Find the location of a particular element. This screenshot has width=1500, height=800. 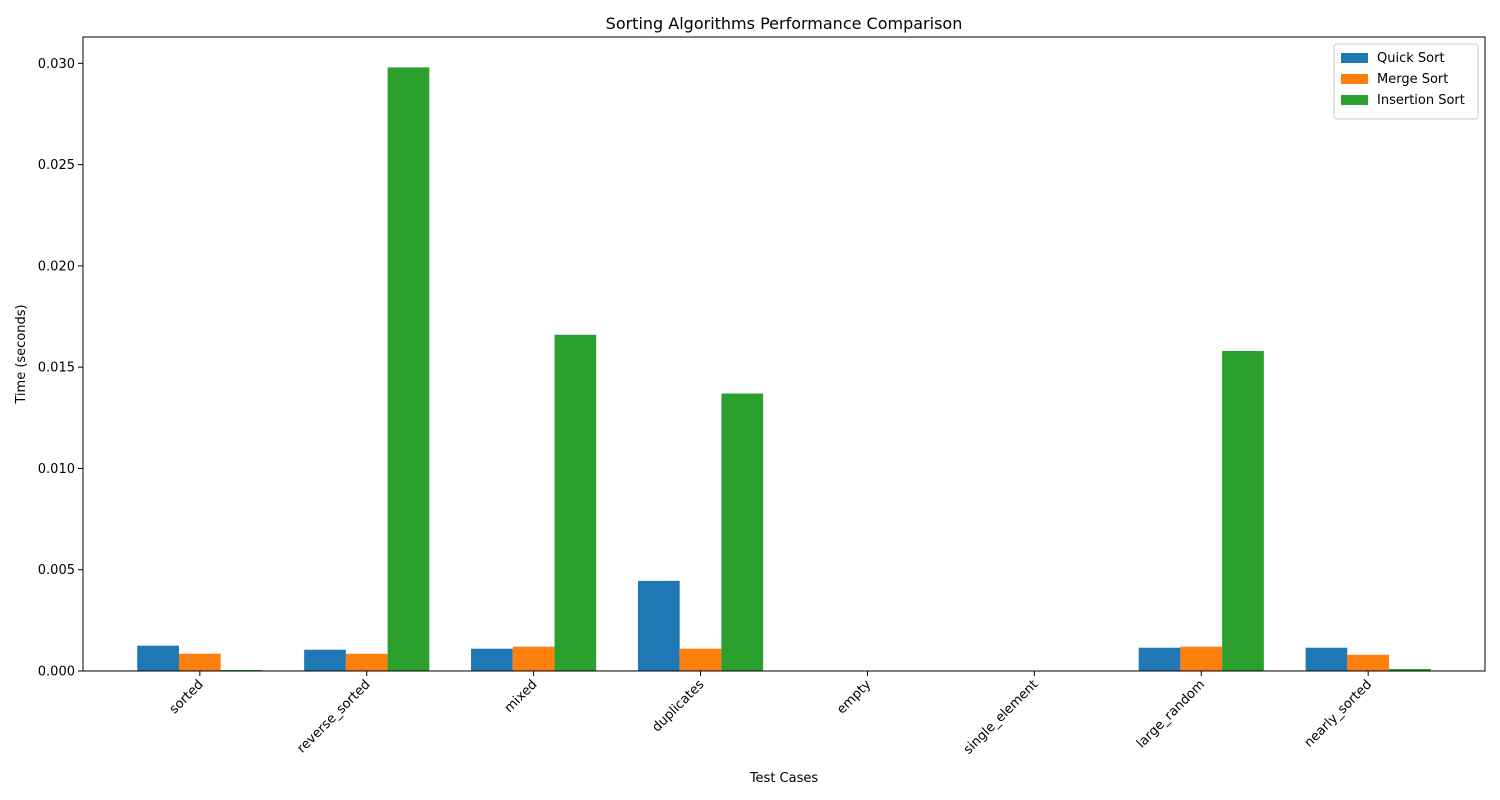

y-tick-label: 0.030 is located at coordinates (56, 64).